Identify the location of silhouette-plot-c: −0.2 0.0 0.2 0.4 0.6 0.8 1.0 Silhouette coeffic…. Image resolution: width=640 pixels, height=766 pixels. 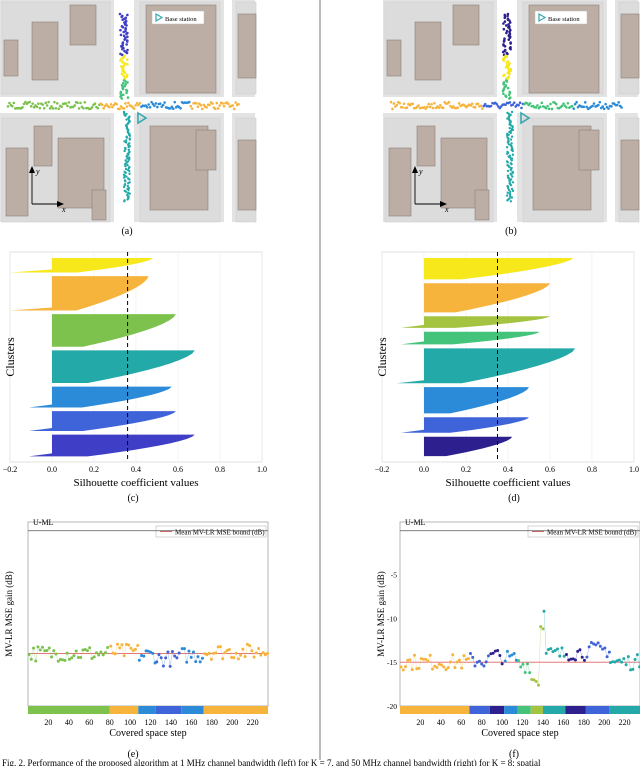
(135, 370).